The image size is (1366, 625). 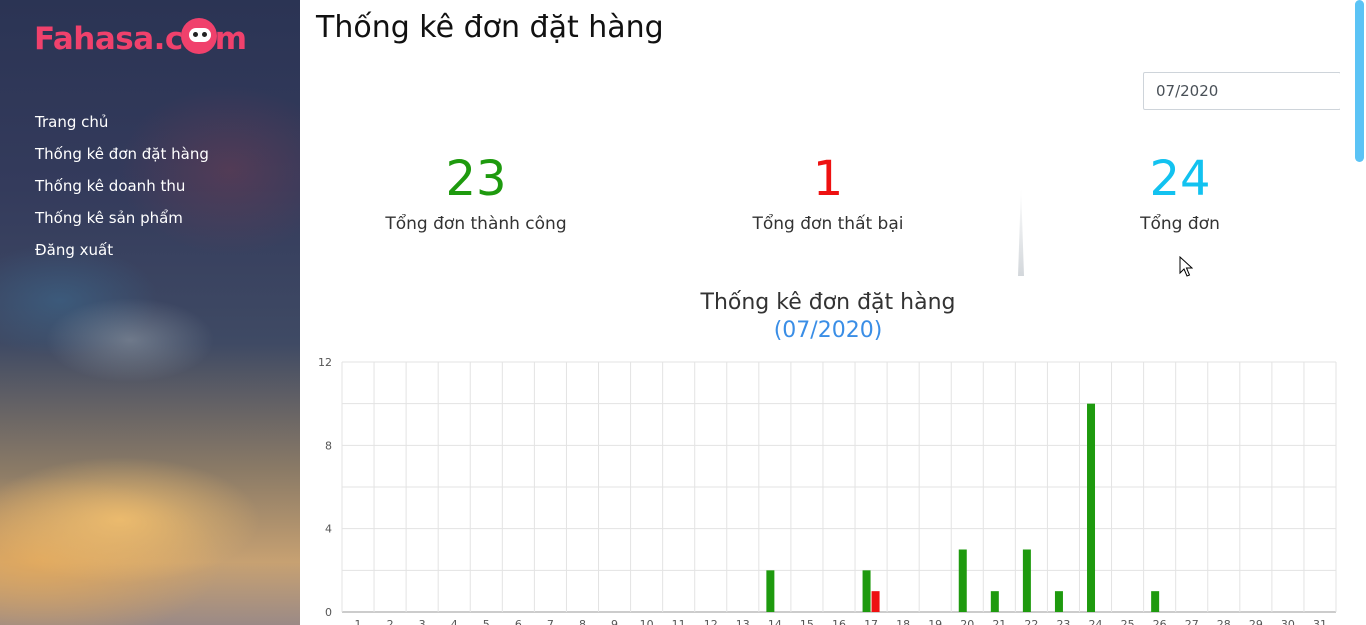 I want to click on x-tick-label: 12, so click(x=711, y=621).